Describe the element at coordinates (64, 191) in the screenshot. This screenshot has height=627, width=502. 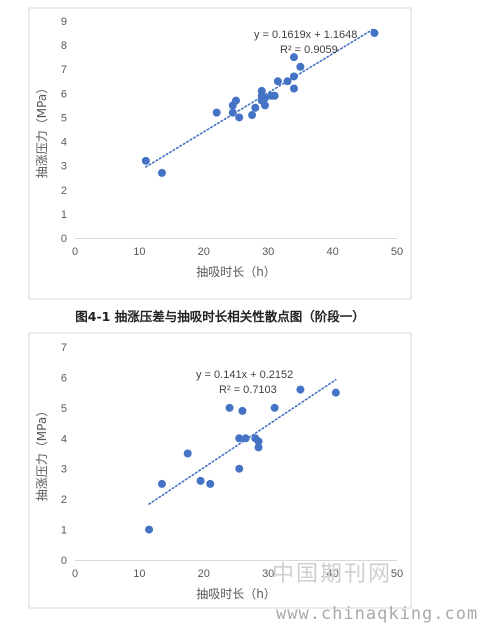
I see `chart-1-y-tick-label: 2` at that location.